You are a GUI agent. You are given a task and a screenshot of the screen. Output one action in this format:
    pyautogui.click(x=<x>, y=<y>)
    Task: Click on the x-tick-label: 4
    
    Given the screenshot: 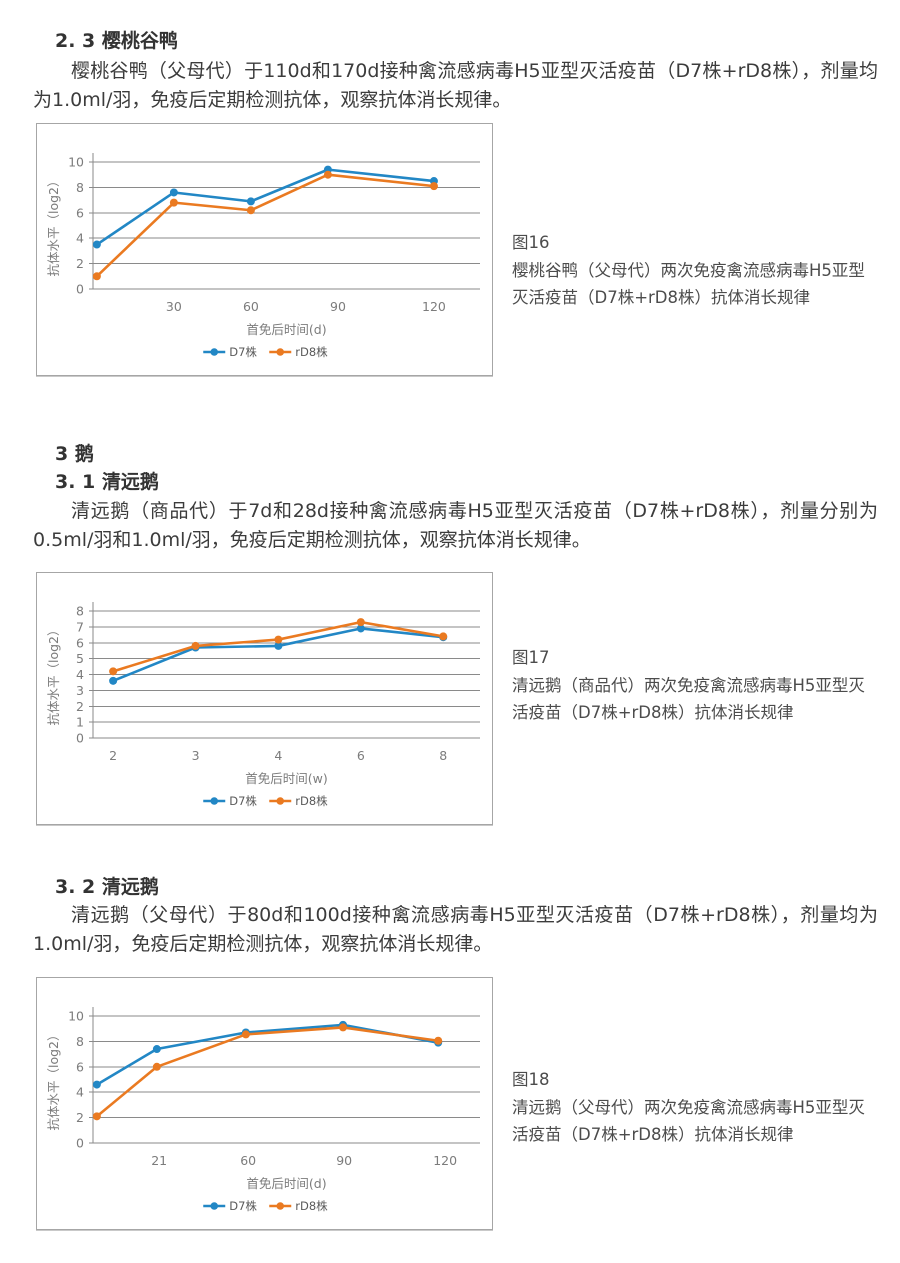 What is the action you would take?
    pyautogui.click(x=278, y=755)
    